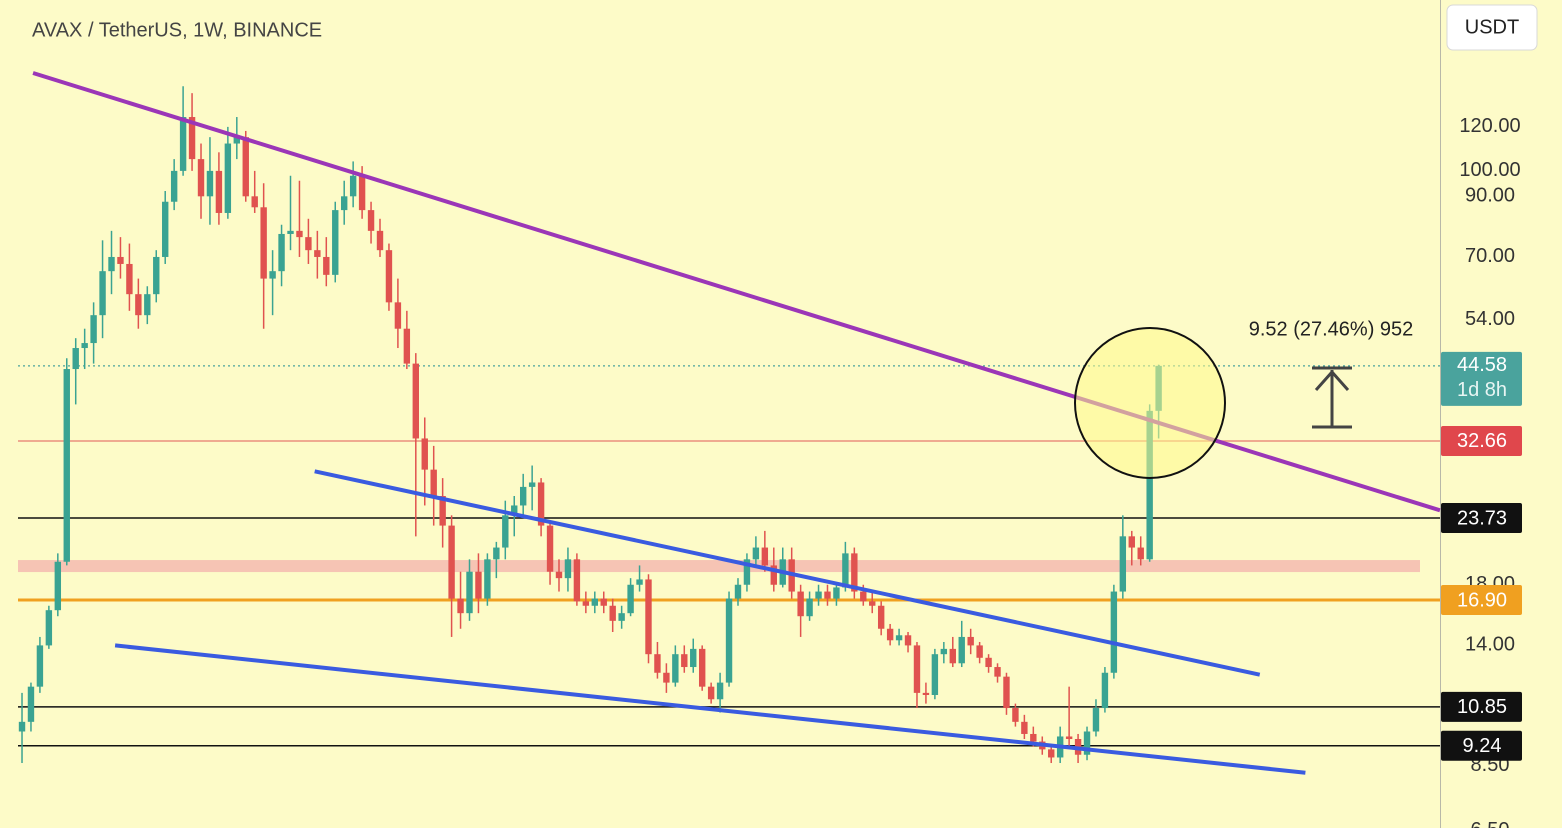 This screenshot has height=828, width=1562. What do you see at coordinates (710, 709) in the screenshot?
I see `trendline` at bounding box center [710, 709].